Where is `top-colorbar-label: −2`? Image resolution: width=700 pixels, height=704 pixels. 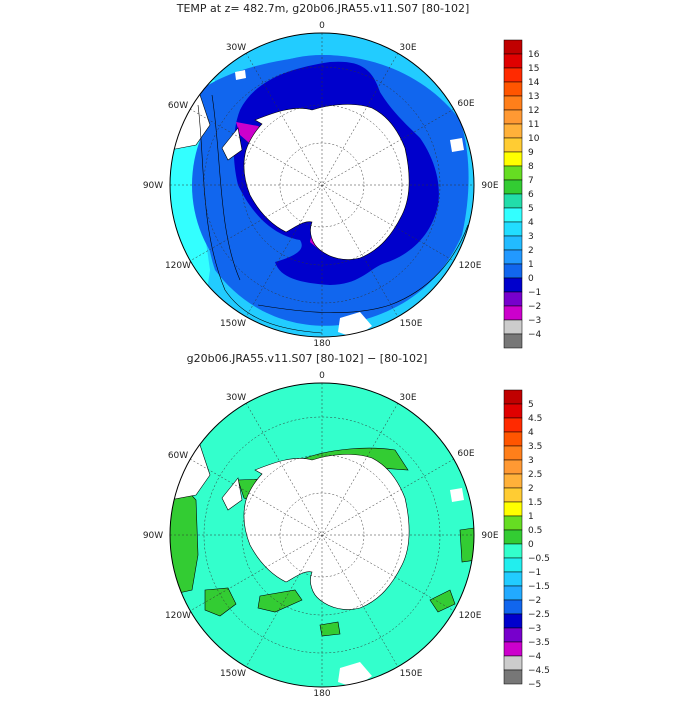
top-colorbar-label: −2 is located at coordinates (534, 307).